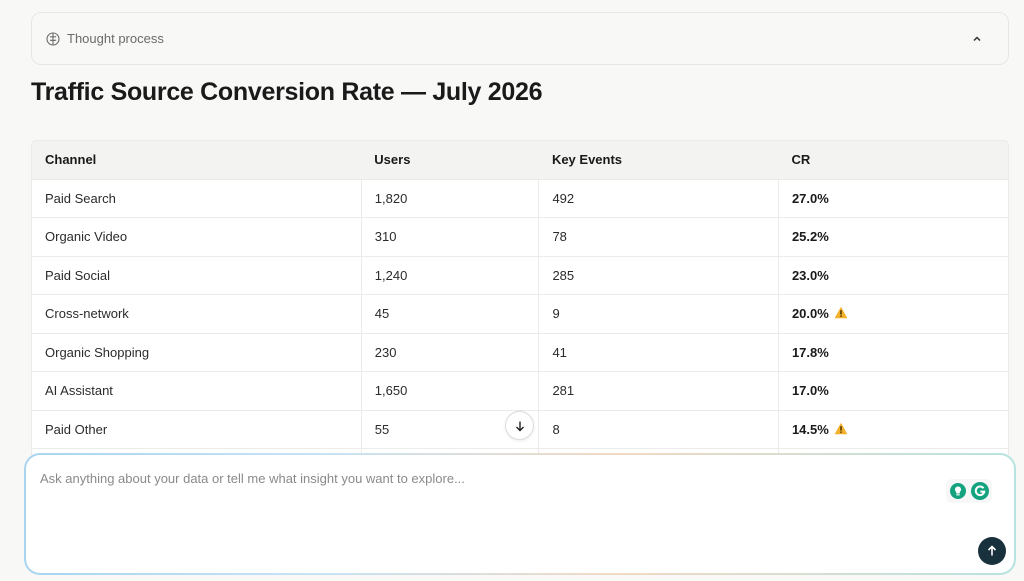 The height and width of the screenshot is (581, 1024). Describe the element at coordinates (810, 198) in the screenshot. I see `cr-value: 27.0%` at that location.